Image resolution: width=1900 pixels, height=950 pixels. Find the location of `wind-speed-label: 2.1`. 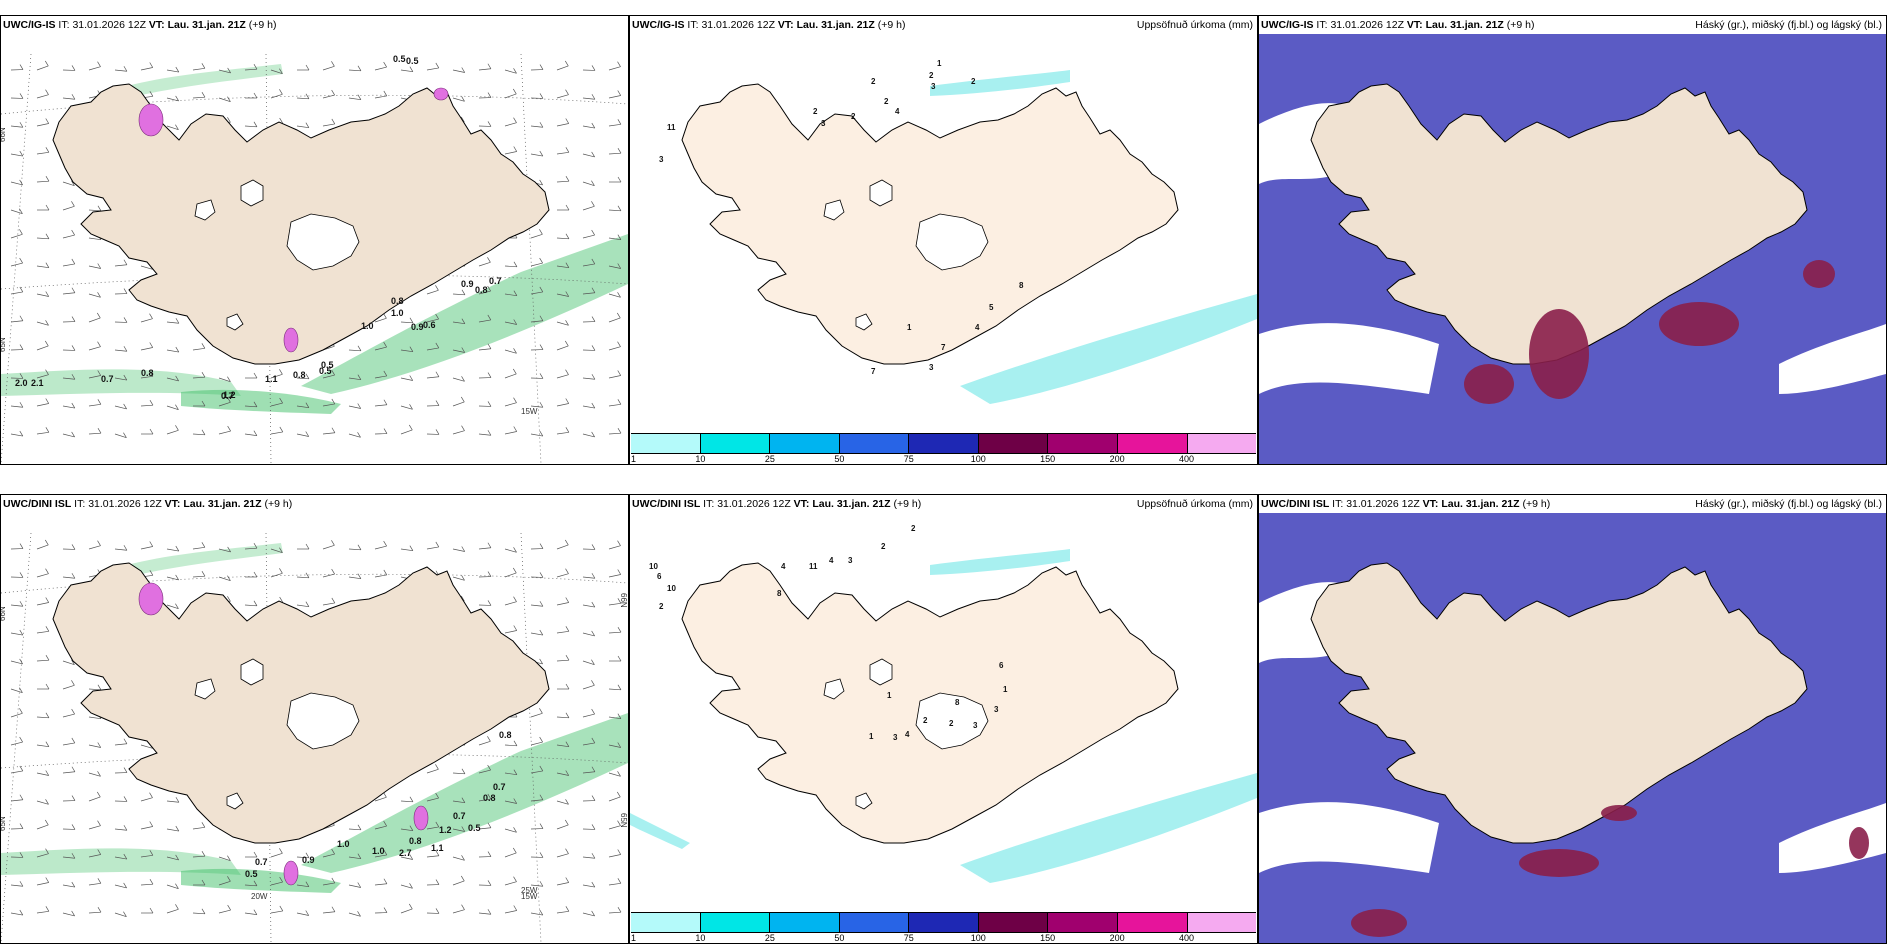

wind-speed-label: 2.1 is located at coordinates (37, 383).